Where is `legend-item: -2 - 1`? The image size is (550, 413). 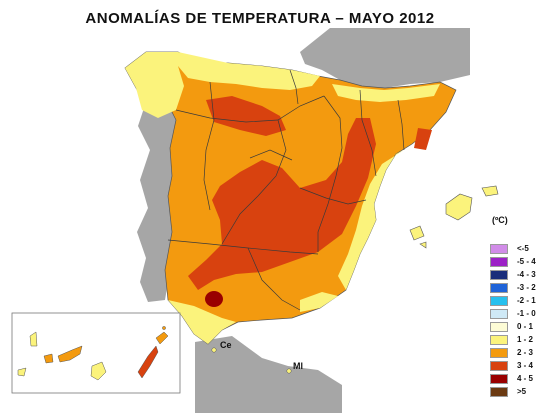
legend-item: -2 - 1 is located at coordinates (520, 301).